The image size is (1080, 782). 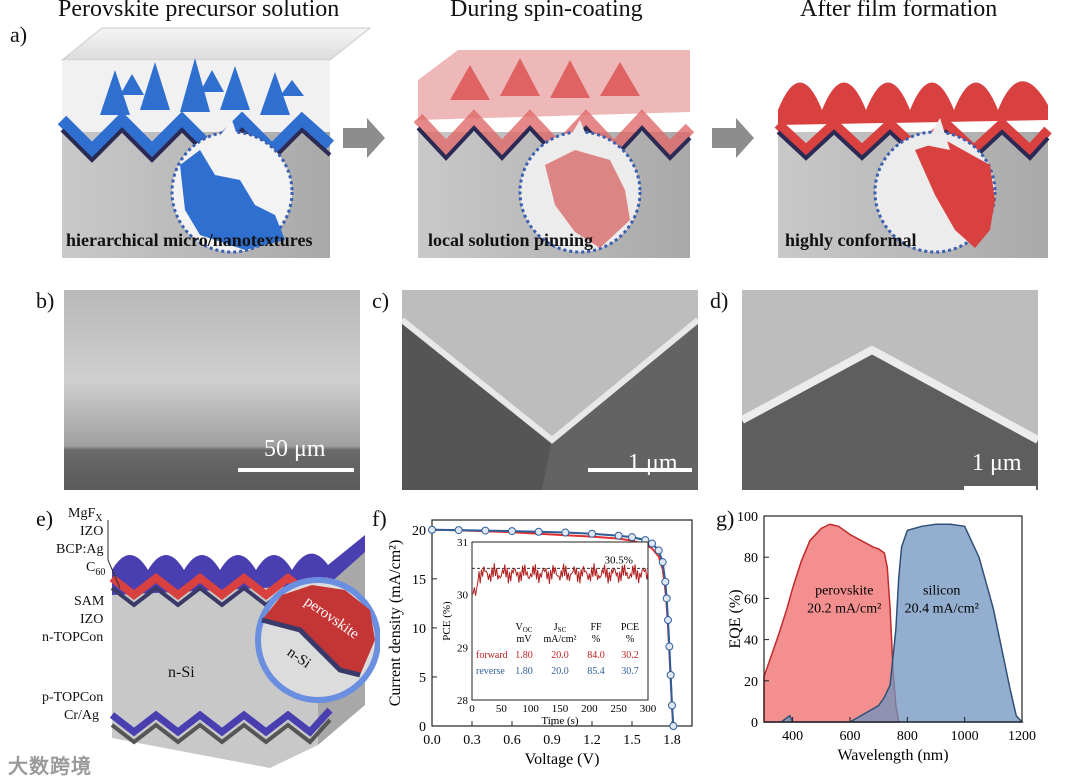 What do you see at coordinates (618, 560) in the screenshot?
I see `inset-annotation: 30.5%` at bounding box center [618, 560].